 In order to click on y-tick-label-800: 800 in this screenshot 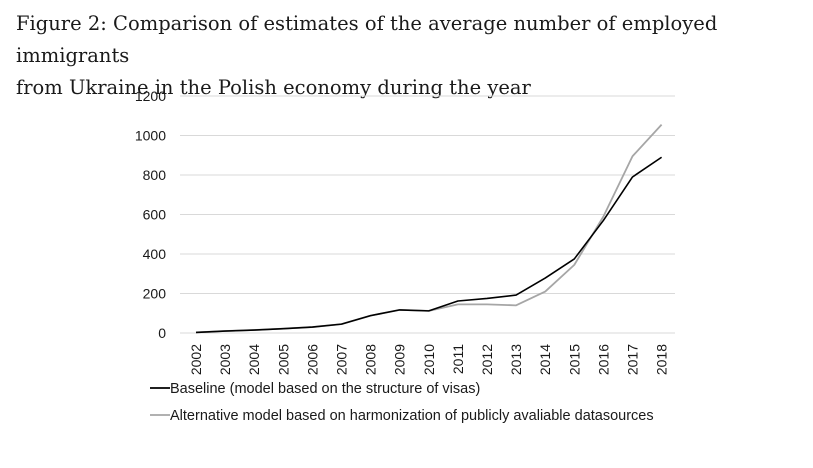, I will do `click(155, 175)`.